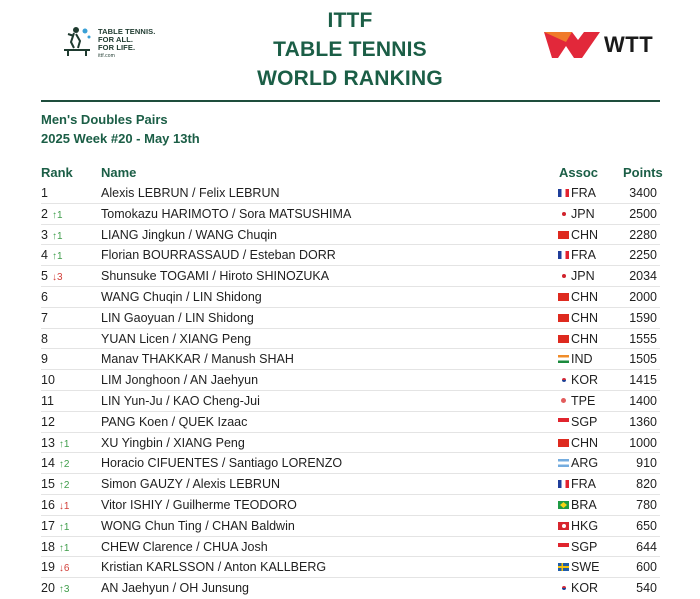  Describe the element at coordinates (646, 546) in the screenshot. I see `points-value: 644` at that location.